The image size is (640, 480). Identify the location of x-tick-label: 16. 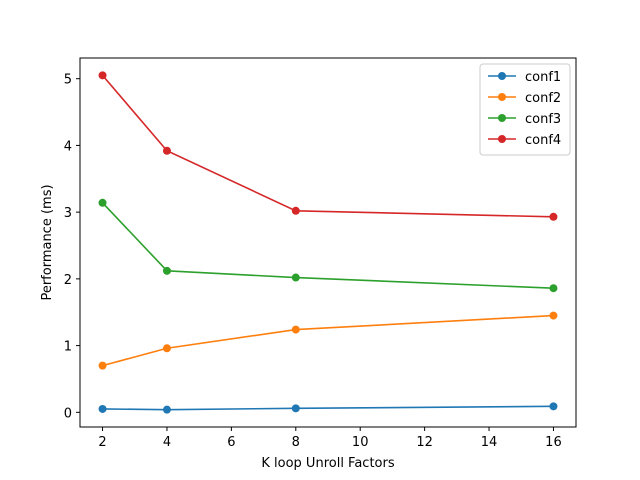
(553, 442).